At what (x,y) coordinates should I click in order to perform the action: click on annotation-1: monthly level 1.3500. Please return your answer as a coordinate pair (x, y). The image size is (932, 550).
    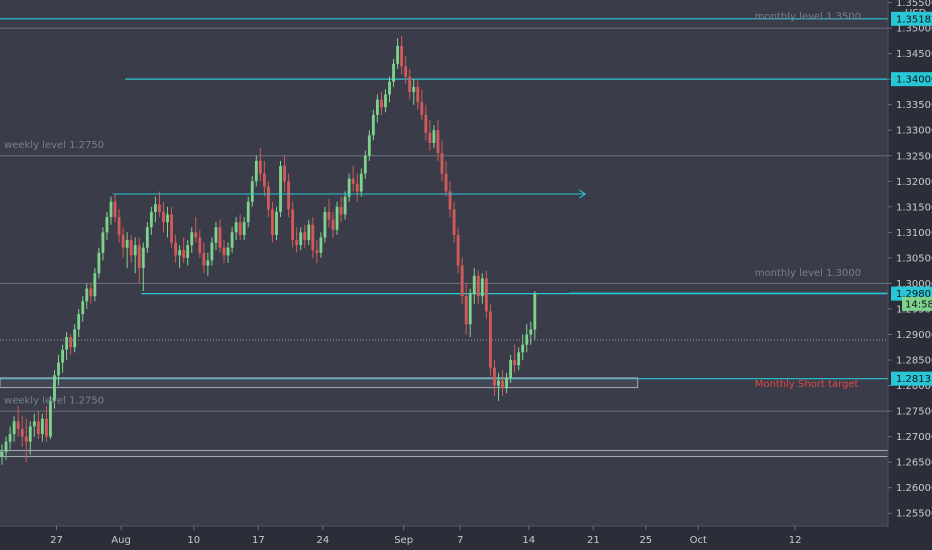
    Looking at the image, I should click on (808, 16).